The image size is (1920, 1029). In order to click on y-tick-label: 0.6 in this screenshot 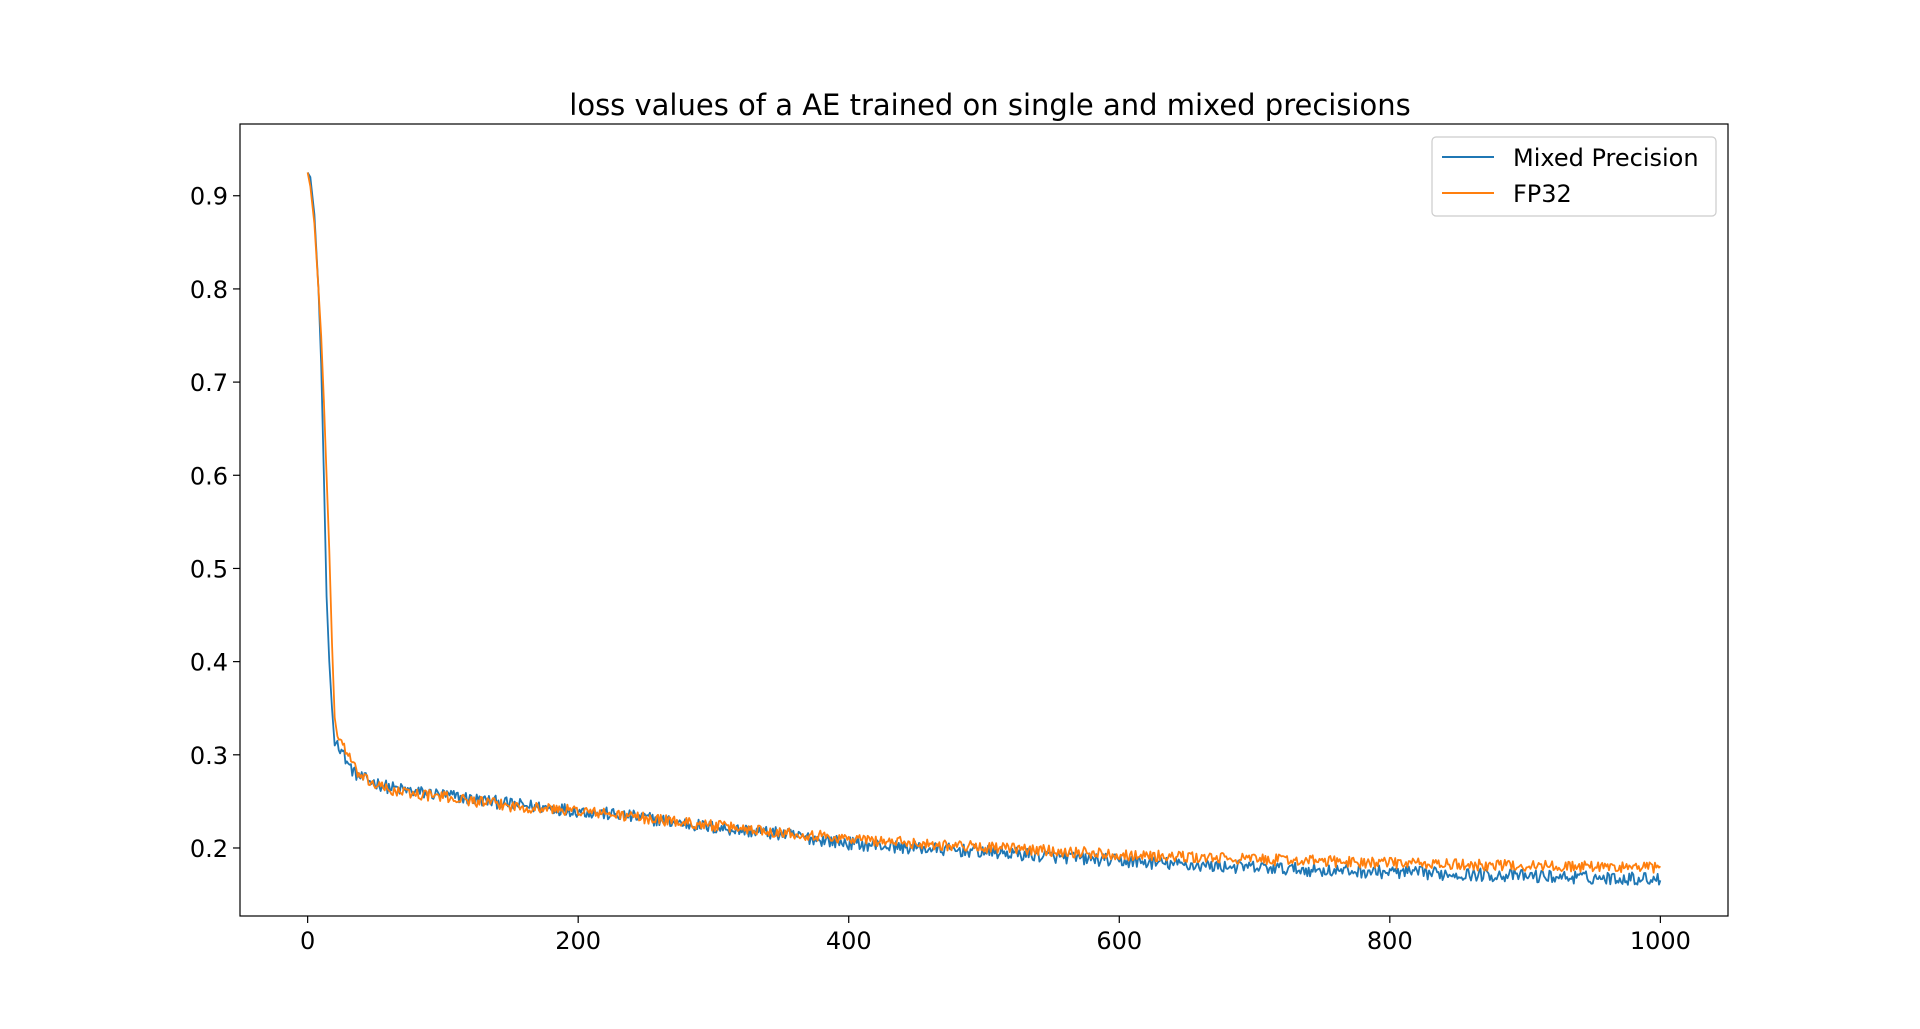, I will do `click(209, 476)`.